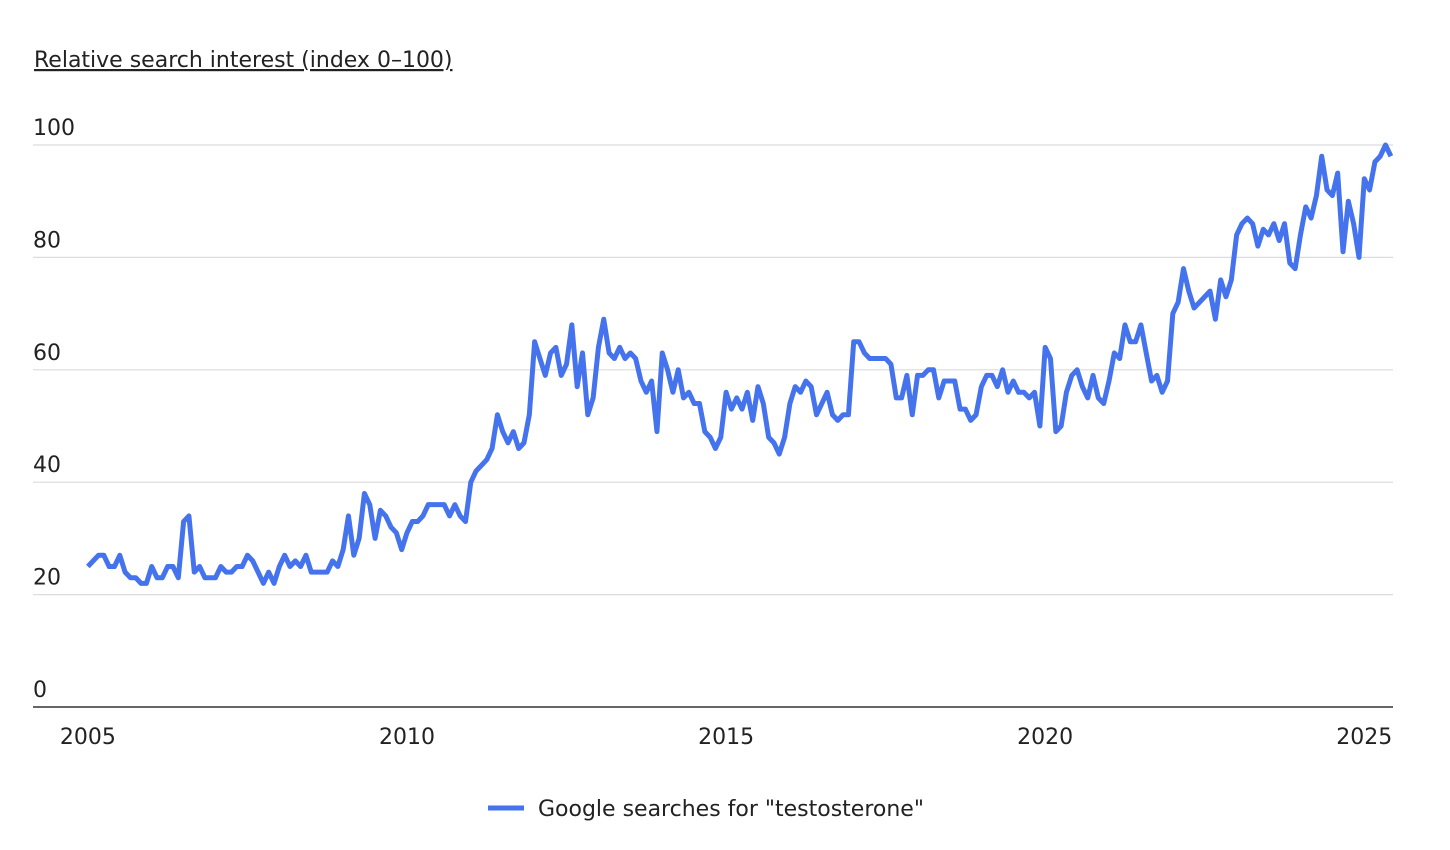 This screenshot has width=1450, height=850. I want to click on y-tick-label: 20, so click(47, 578).